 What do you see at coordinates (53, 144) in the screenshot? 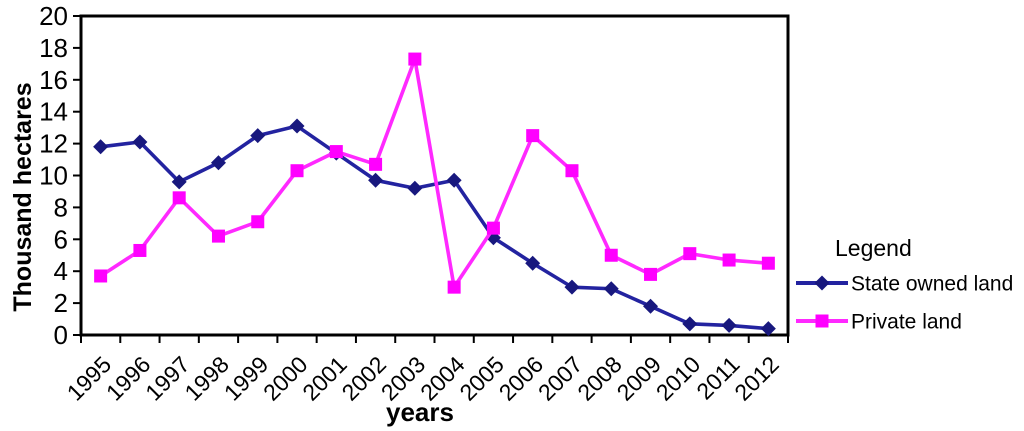
I see `y-tick-label: 12` at bounding box center [53, 144].